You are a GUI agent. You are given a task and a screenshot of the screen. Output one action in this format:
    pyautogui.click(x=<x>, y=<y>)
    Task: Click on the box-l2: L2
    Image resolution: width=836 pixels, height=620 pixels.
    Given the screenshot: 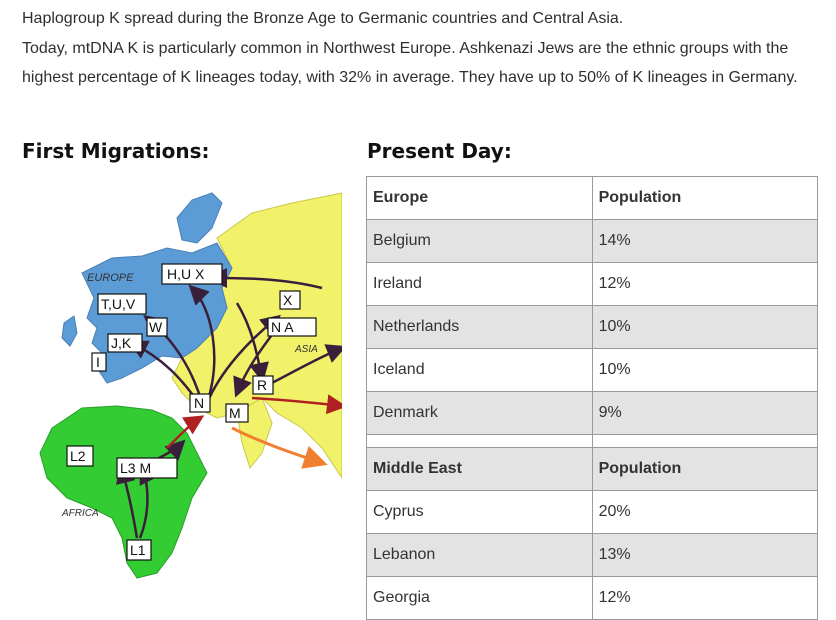 What is the action you would take?
    pyautogui.click(x=78, y=456)
    